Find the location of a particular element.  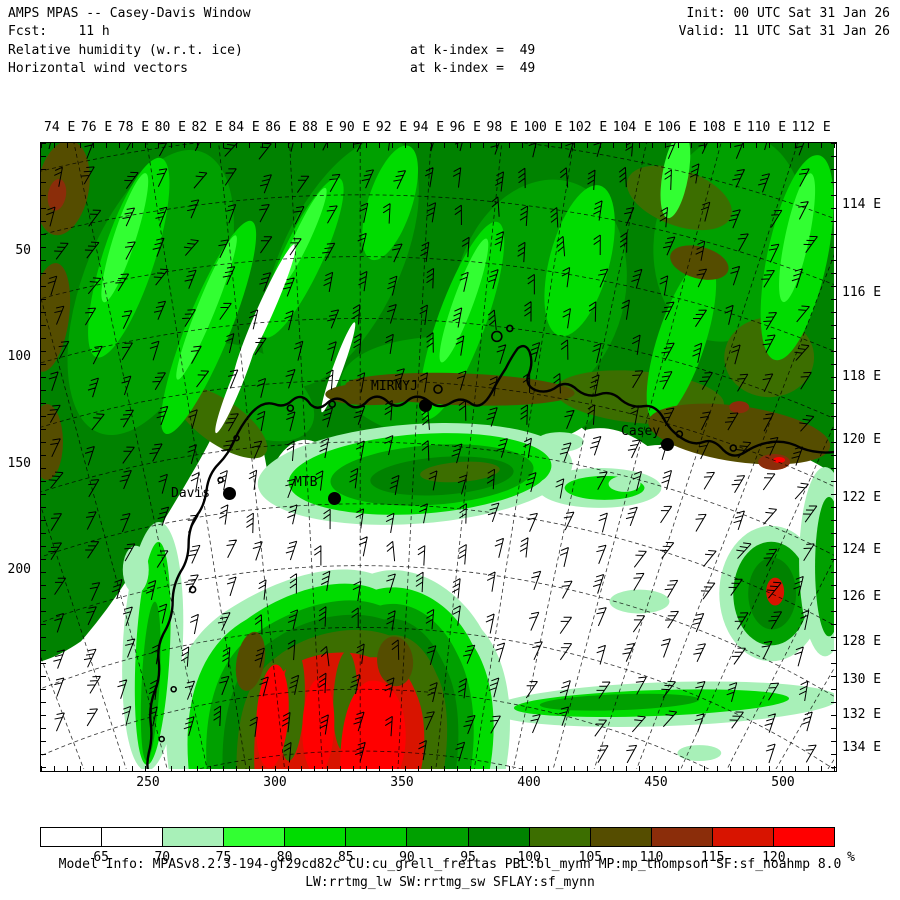

bottom-right-band is located at coordinates (661, 675).